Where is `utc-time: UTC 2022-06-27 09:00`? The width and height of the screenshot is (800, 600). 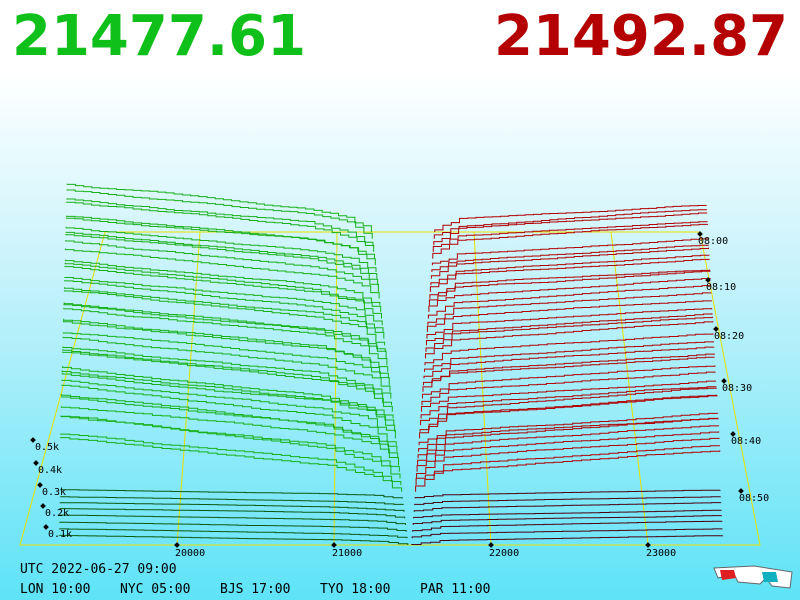
utc-time: UTC 2022-06-27 09:00 is located at coordinates (98, 569).